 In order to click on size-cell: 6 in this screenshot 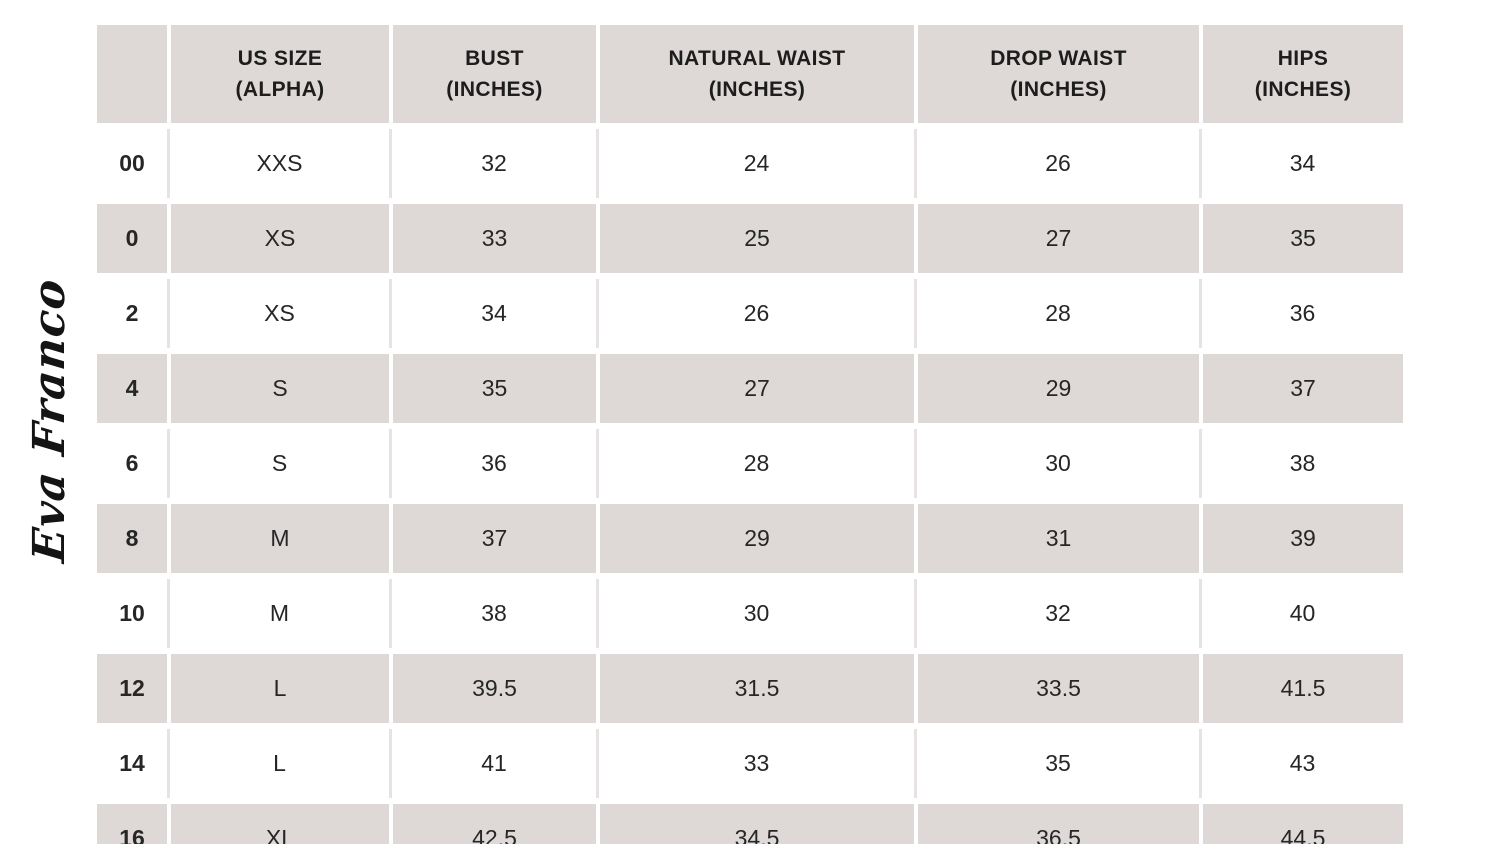, I will do `click(132, 463)`.